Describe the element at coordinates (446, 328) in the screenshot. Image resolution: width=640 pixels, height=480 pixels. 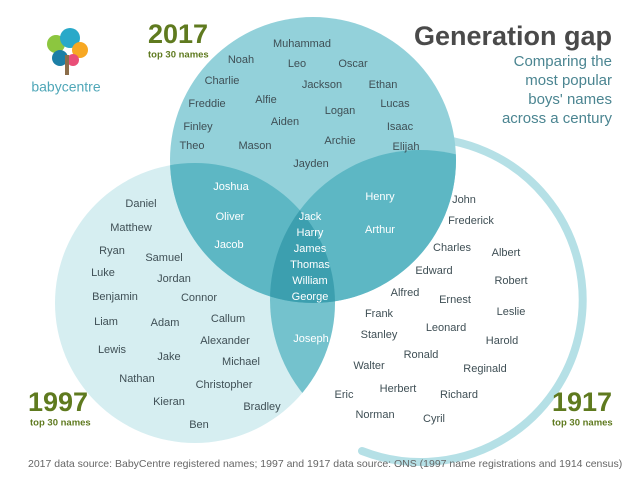
I see `name: Leonard` at that location.